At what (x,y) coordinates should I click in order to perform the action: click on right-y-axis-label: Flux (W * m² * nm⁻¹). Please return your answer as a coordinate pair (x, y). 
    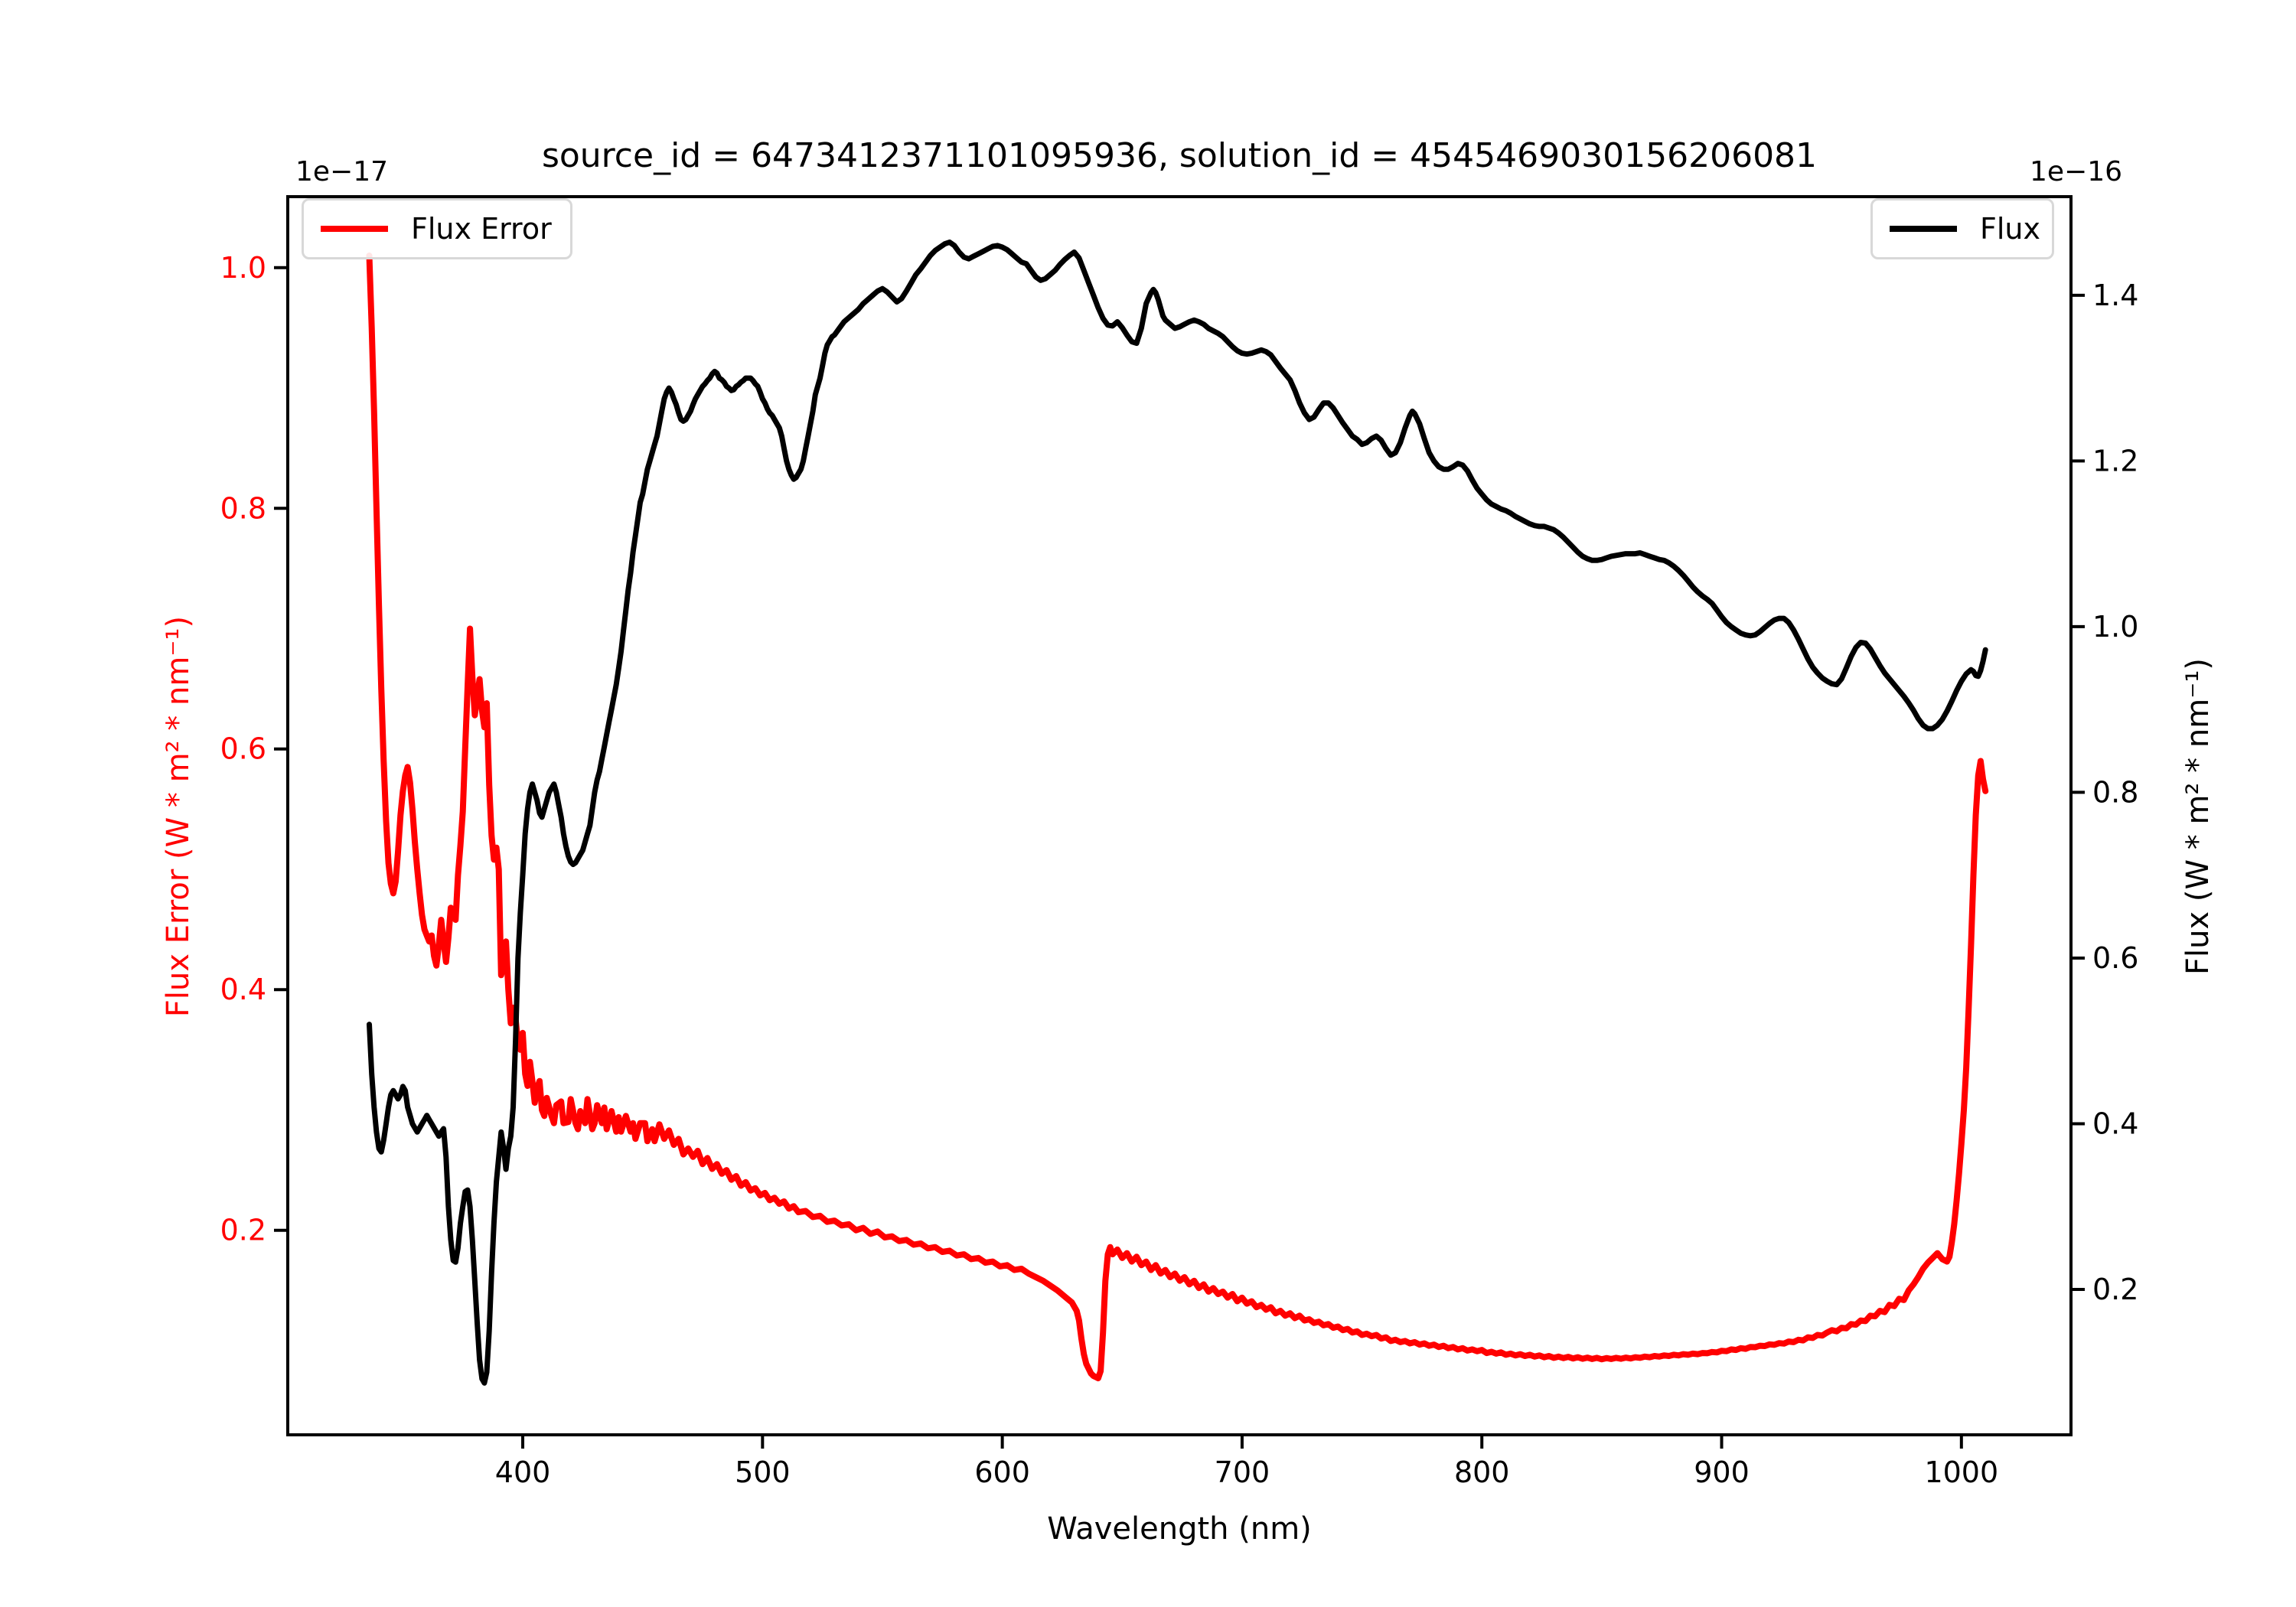
    Looking at the image, I should click on (2198, 817).